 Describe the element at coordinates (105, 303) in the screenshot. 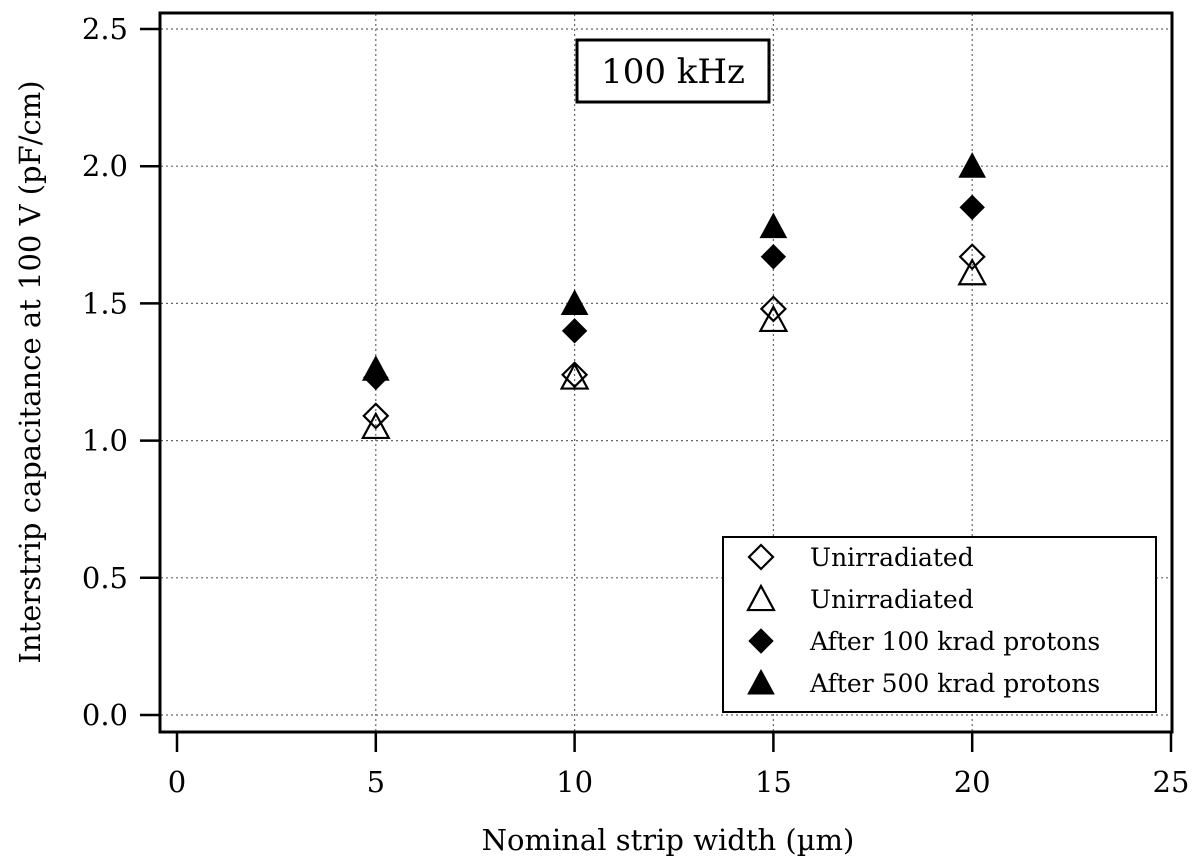

I see `y-tick-label: 1.5` at that location.